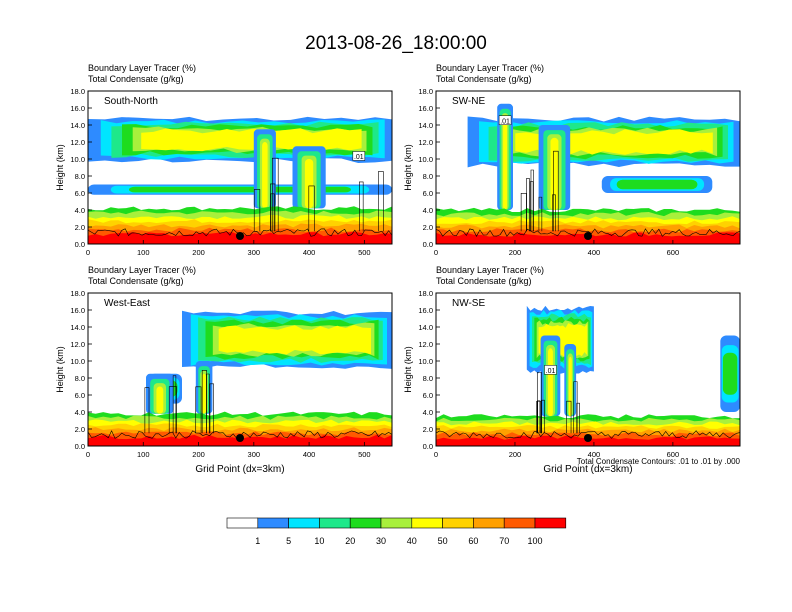 This screenshot has width=792, height=612. Describe the element at coordinates (127, 303) in the screenshot. I see `panel-label: West-East` at that location.